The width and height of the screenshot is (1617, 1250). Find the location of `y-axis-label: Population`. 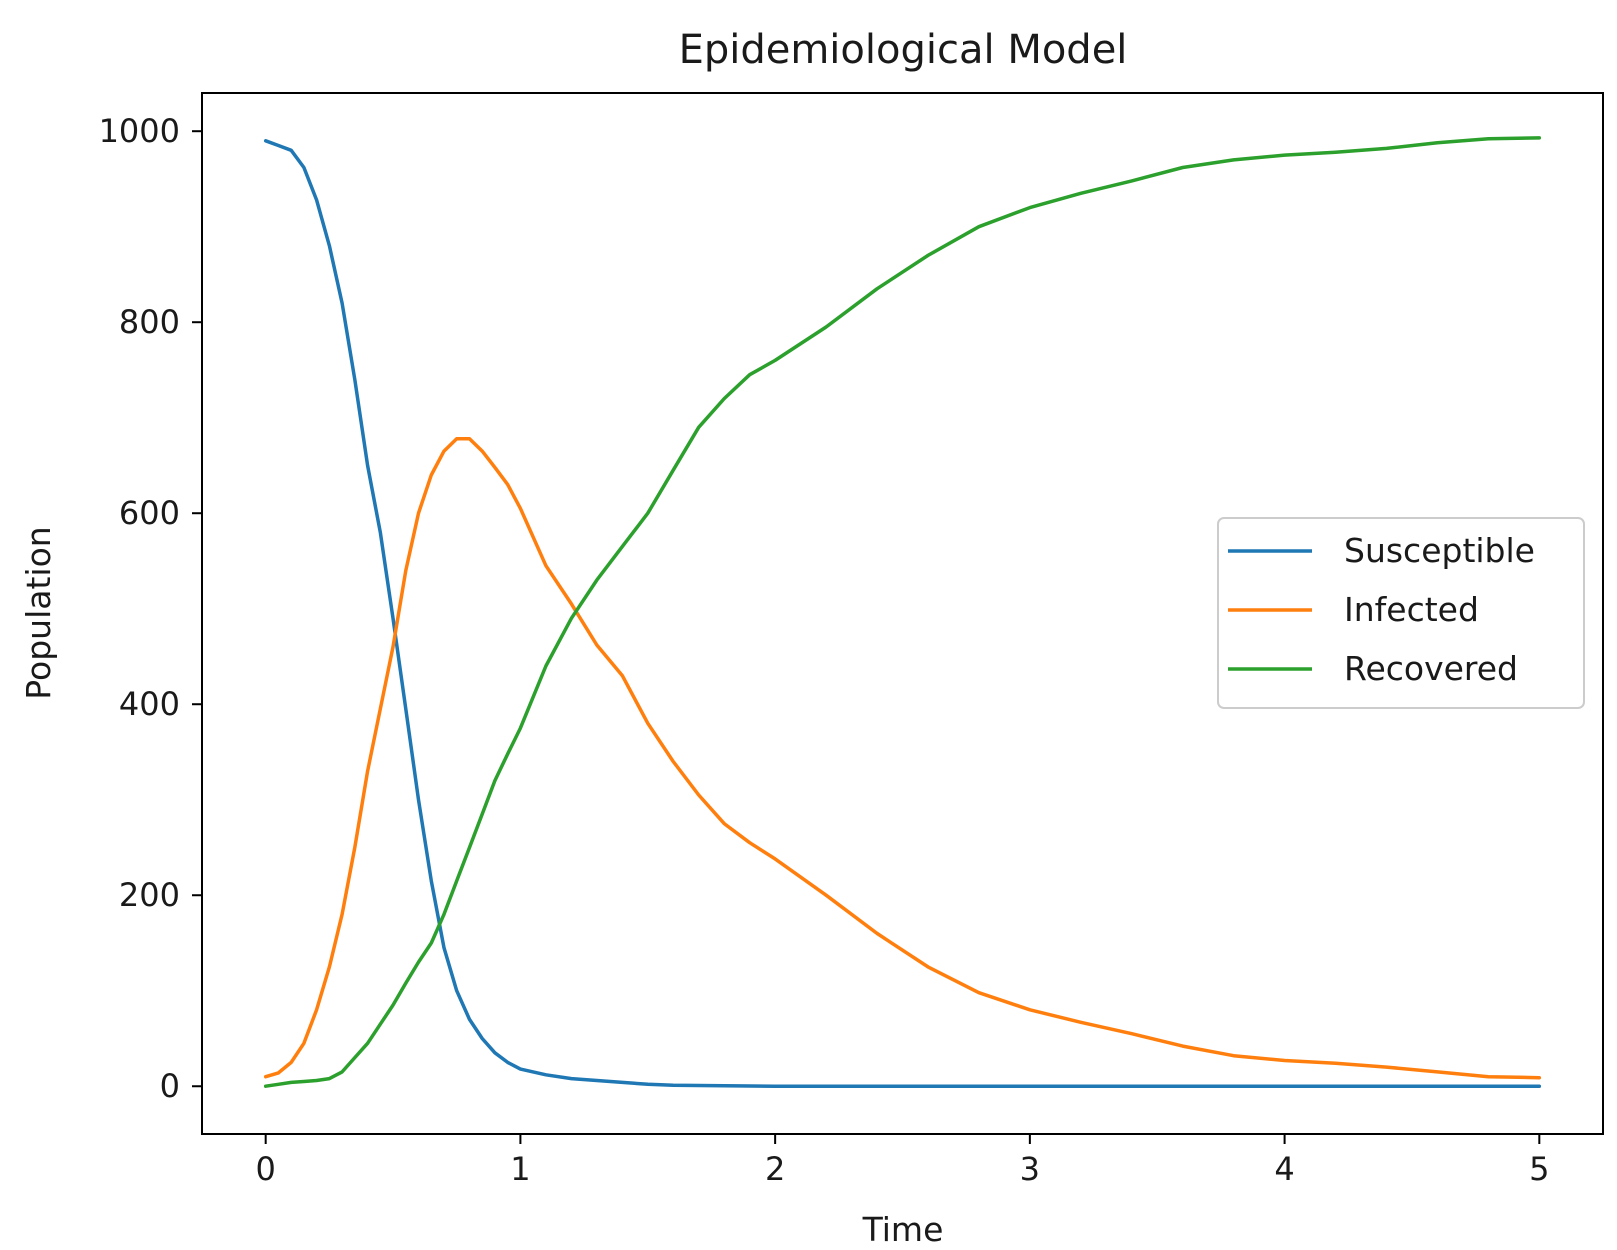

y-axis-label: Population is located at coordinates (38, 612).